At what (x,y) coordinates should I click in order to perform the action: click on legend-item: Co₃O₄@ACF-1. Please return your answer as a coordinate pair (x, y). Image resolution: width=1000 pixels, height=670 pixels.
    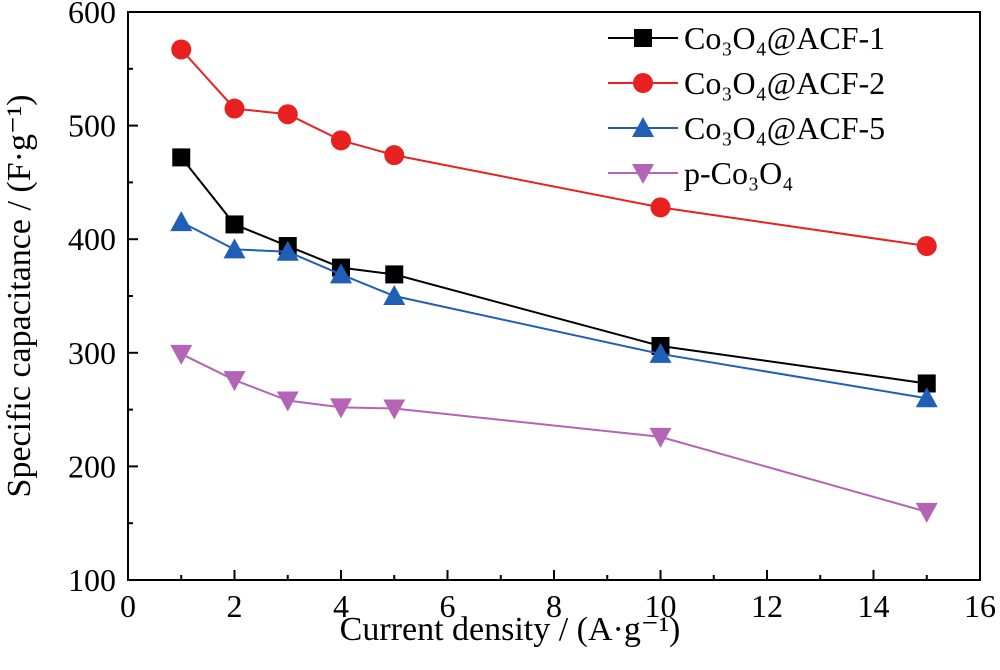
    Looking at the image, I should click on (746, 38).